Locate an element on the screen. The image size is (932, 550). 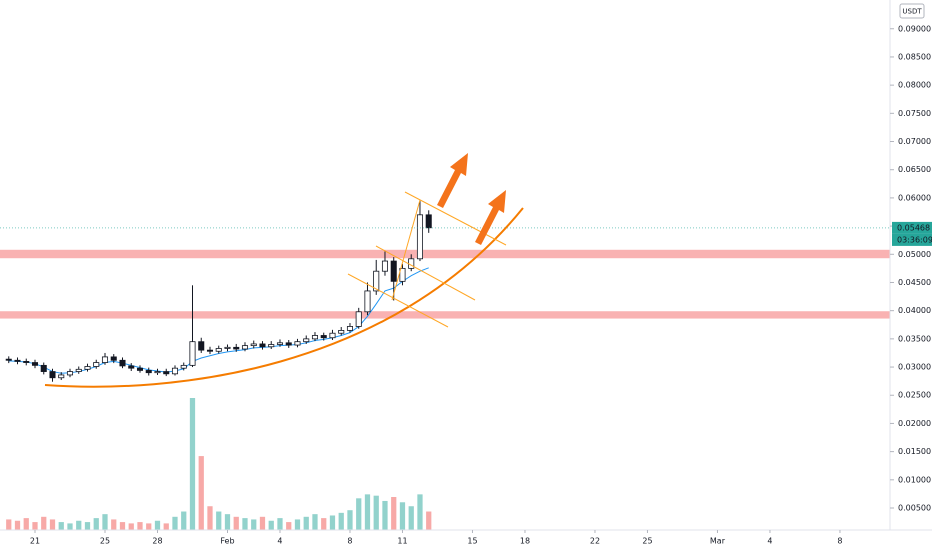
x-tick-label: Mar is located at coordinates (718, 541).